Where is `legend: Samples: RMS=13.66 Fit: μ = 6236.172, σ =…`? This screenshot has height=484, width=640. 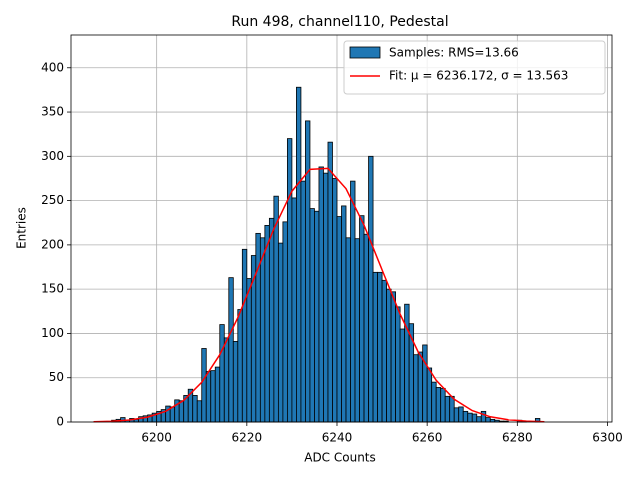
legend: Samples: RMS=13.66 Fit: μ = 6236.172, σ =… is located at coordinates (474, 67).